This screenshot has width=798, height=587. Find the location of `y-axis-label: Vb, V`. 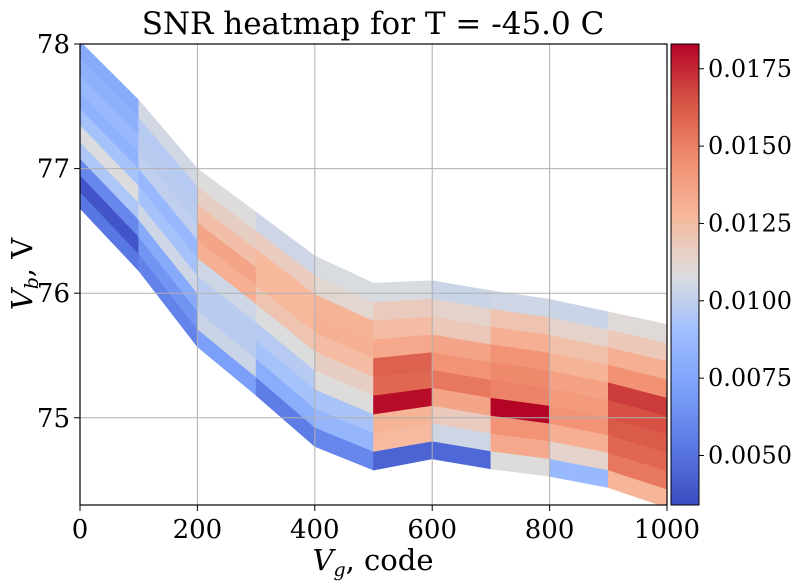

y-axis-label: Vb, V is located at coordinates (24, 274).